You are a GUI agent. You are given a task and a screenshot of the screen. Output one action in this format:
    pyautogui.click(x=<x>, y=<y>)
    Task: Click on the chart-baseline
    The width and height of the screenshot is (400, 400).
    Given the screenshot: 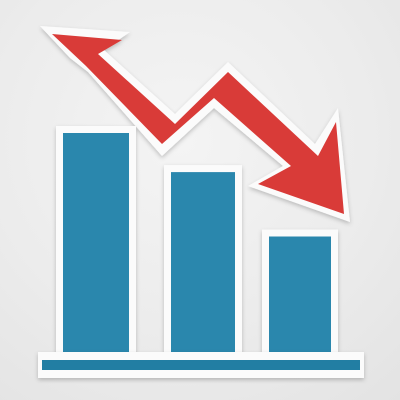 What is the action you would take?
    pyautogui.click(x=201, y=365)
    